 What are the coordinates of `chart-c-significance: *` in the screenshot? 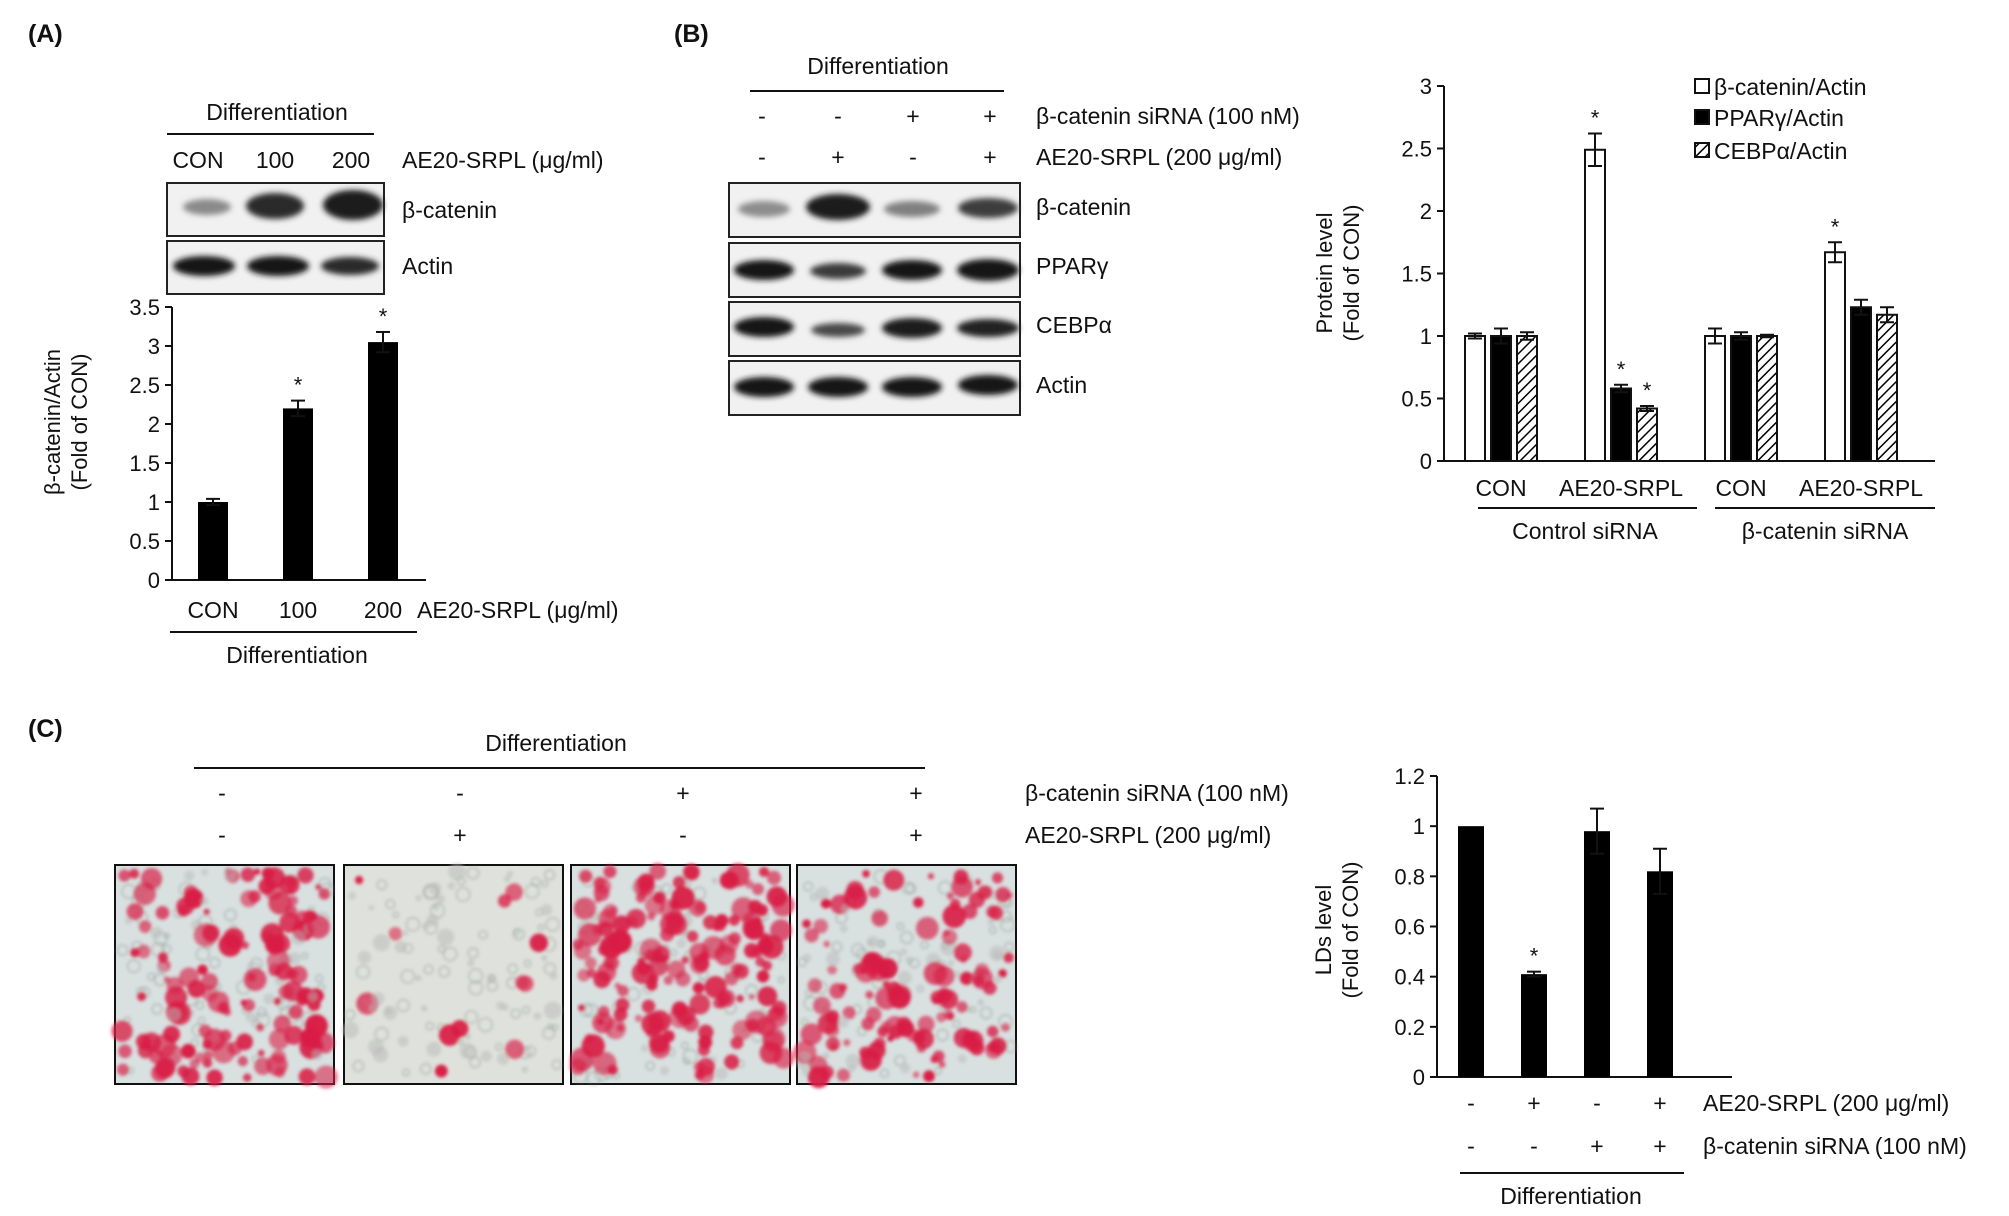 It's located at (1534, 956).